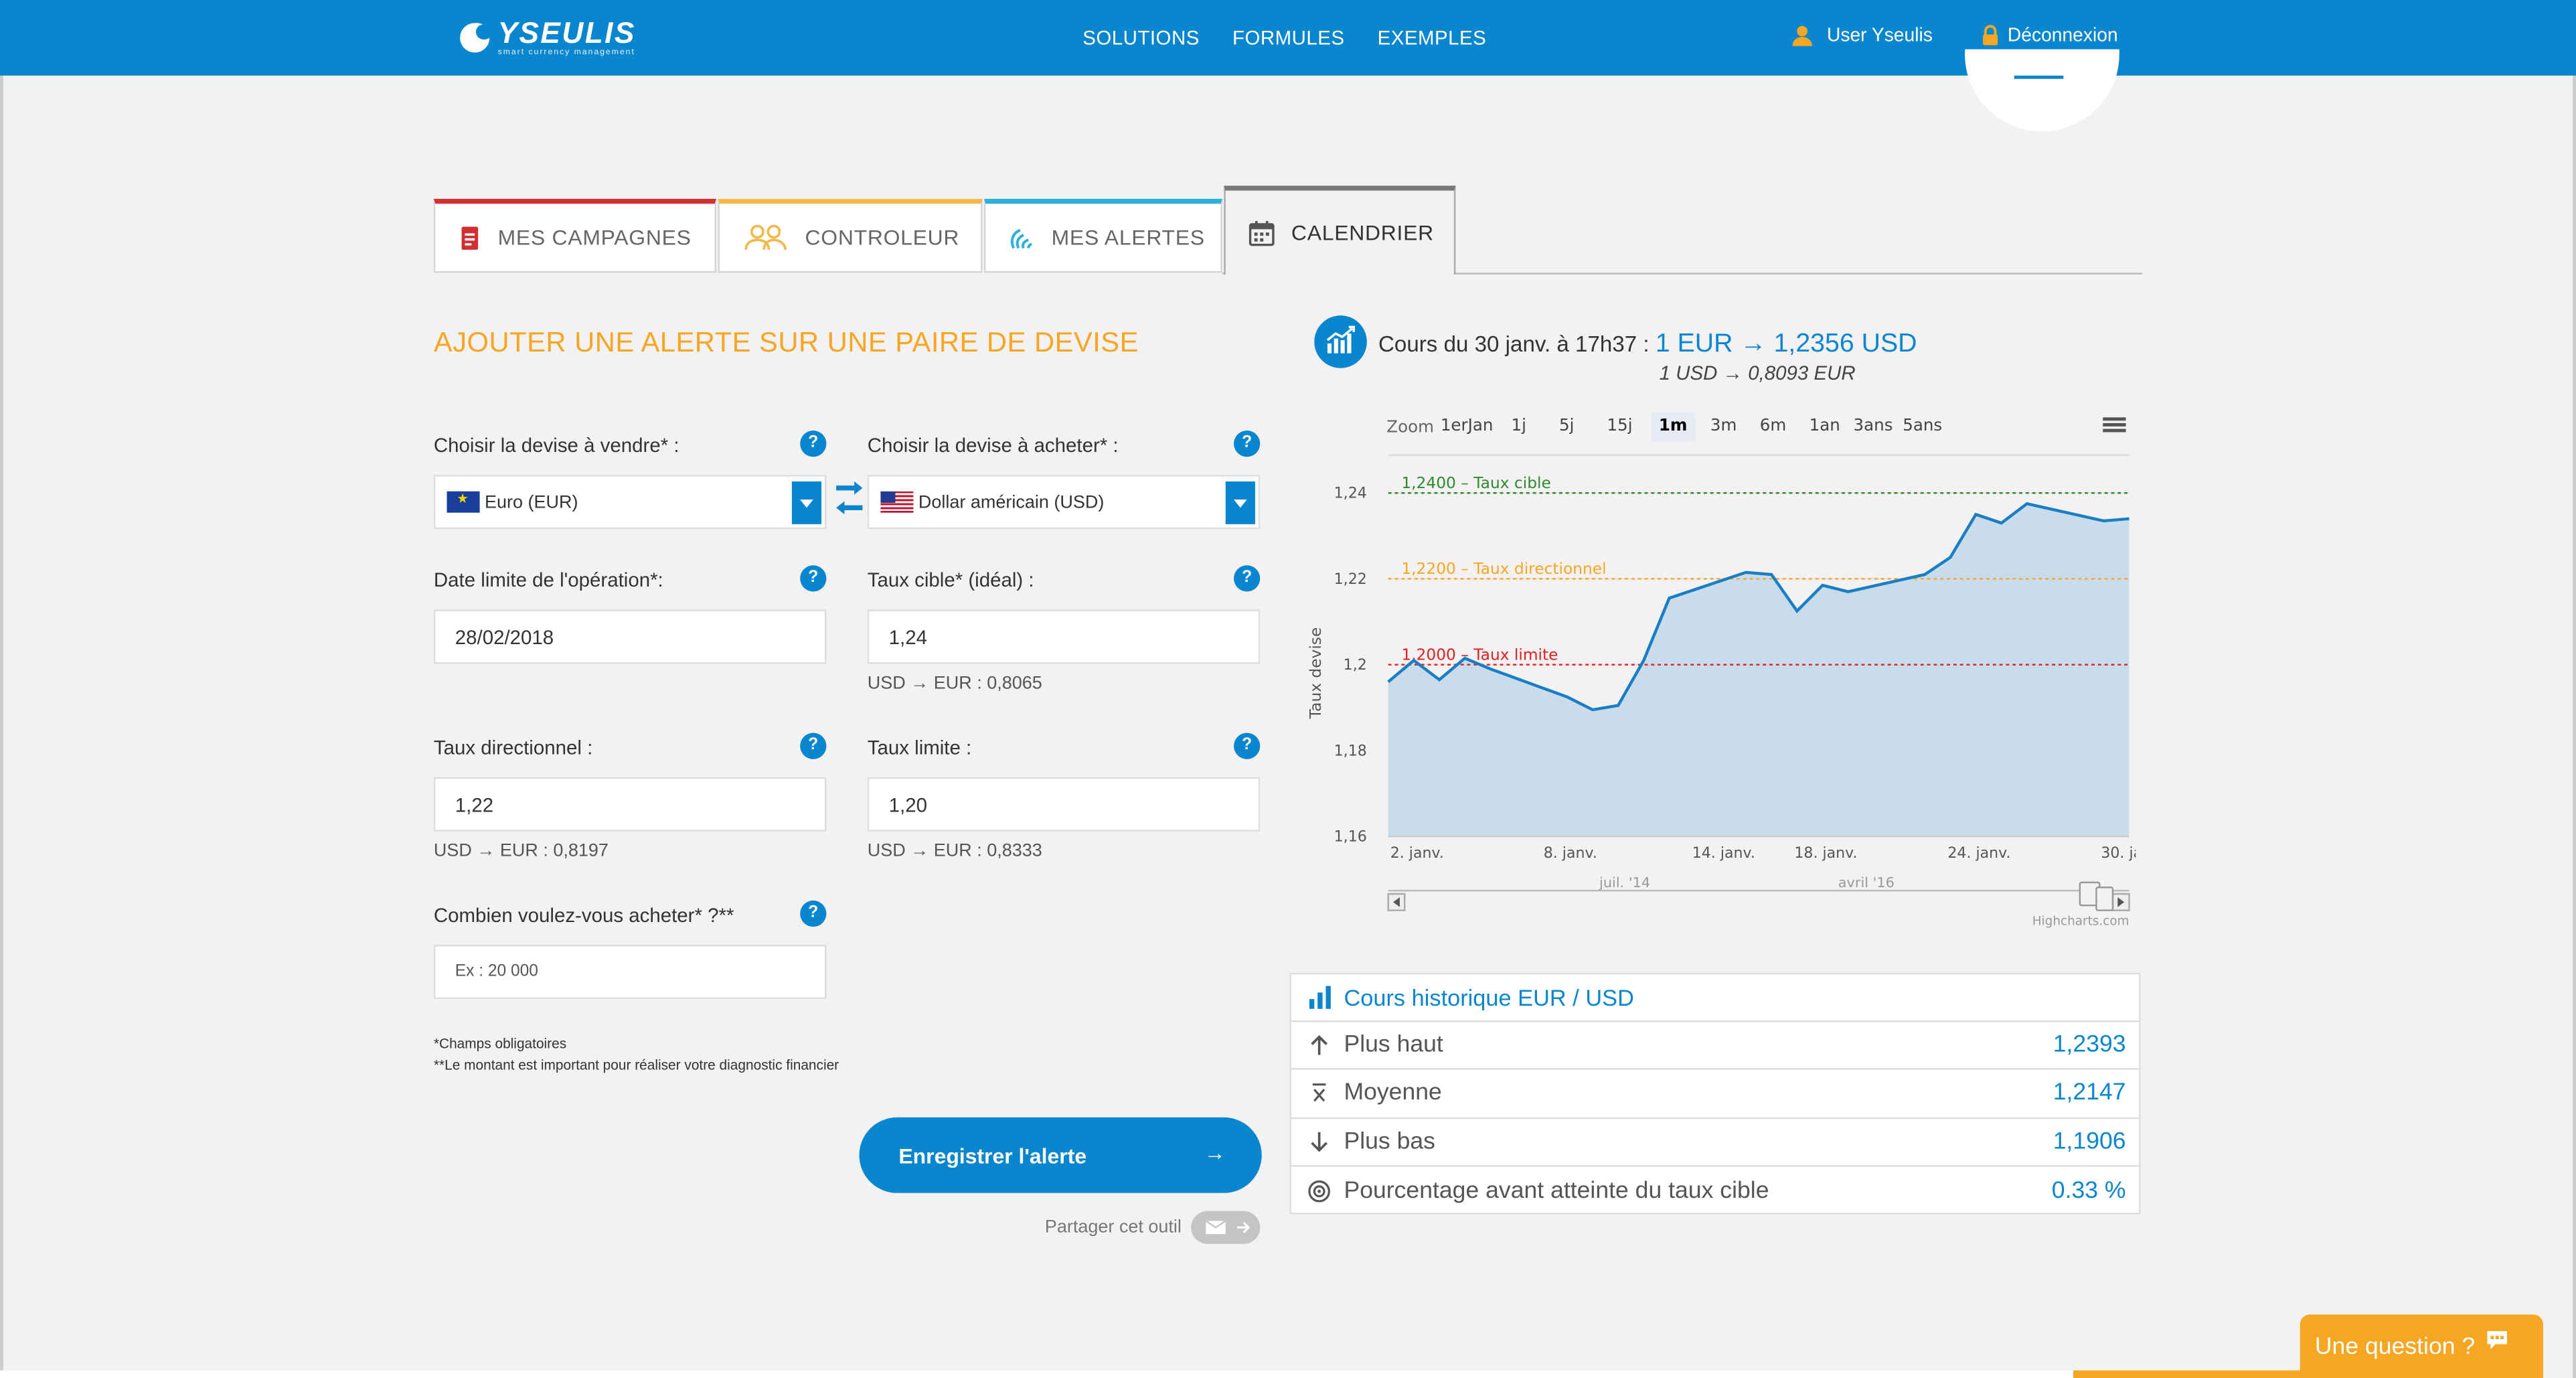  What do you see at coordinates (1991, 35) in the screenshot?
I see `lock-icon` at bounding box center [1991, 35].